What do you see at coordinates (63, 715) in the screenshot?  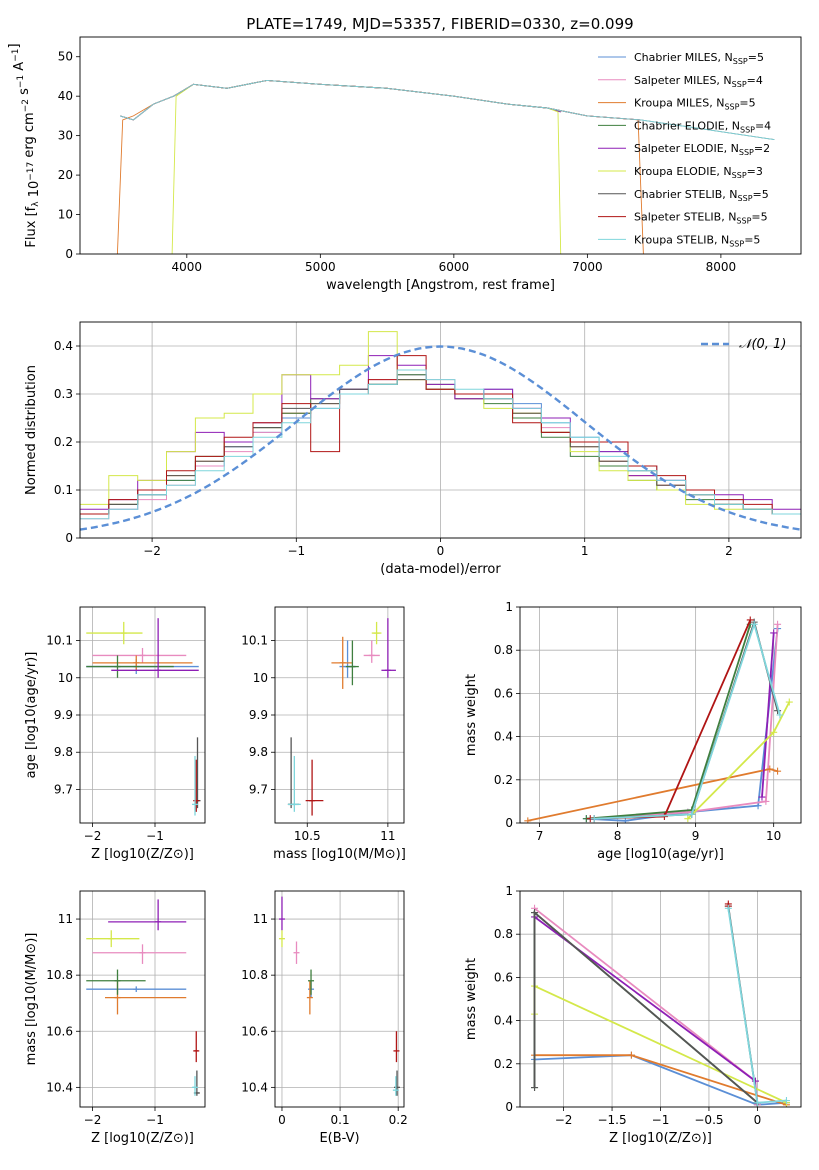 I see `y-tick-label: 9.9` at bounding box center [63, 715].